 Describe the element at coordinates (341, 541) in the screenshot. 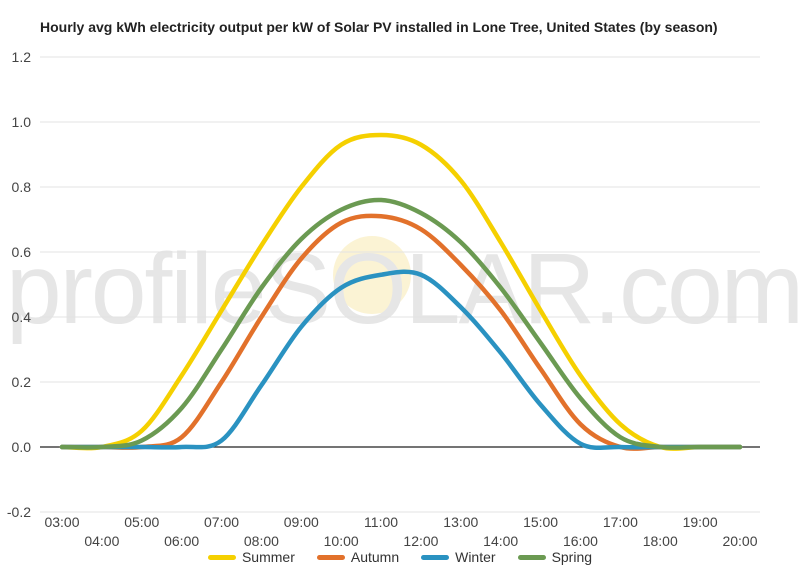

I see `x-tick-label: 10:00` at that location.